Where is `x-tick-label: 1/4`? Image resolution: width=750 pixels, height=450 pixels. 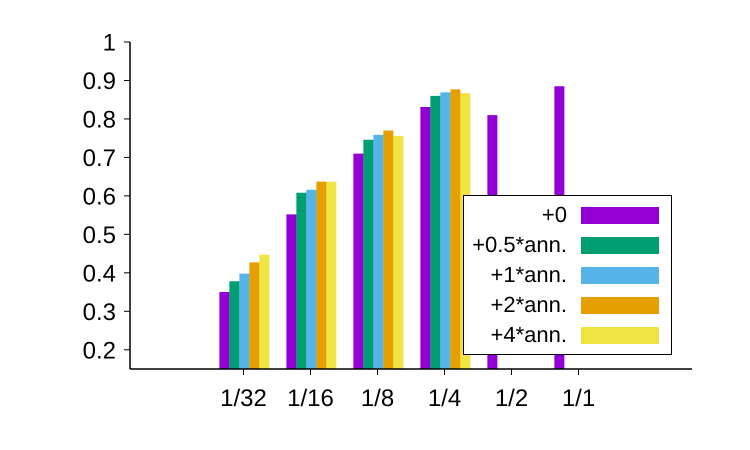
x-tick-label: 1/4 is located at coordinates (445, 398).